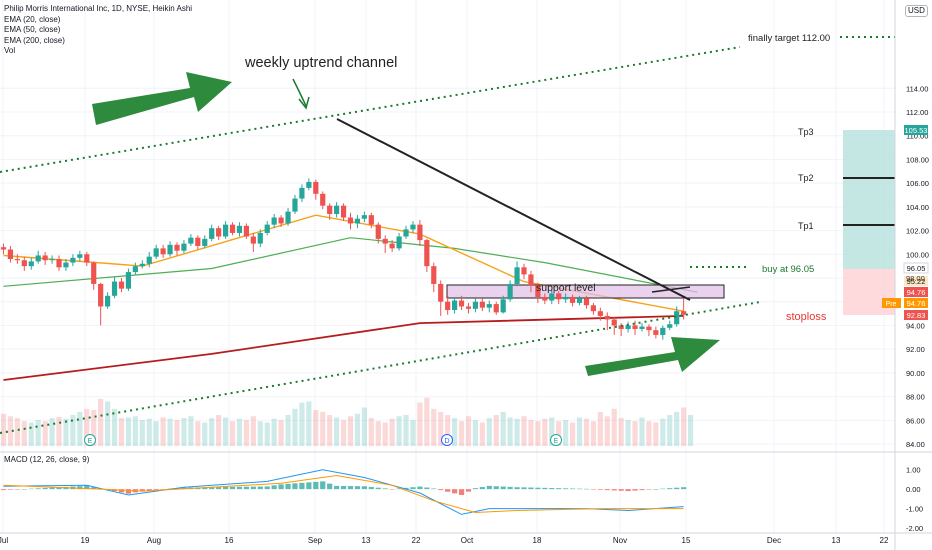  What do you see at coordinates (884, 540) in the screenshot?
I see `time-tick-label: 22` at bounding box center [884, 540].